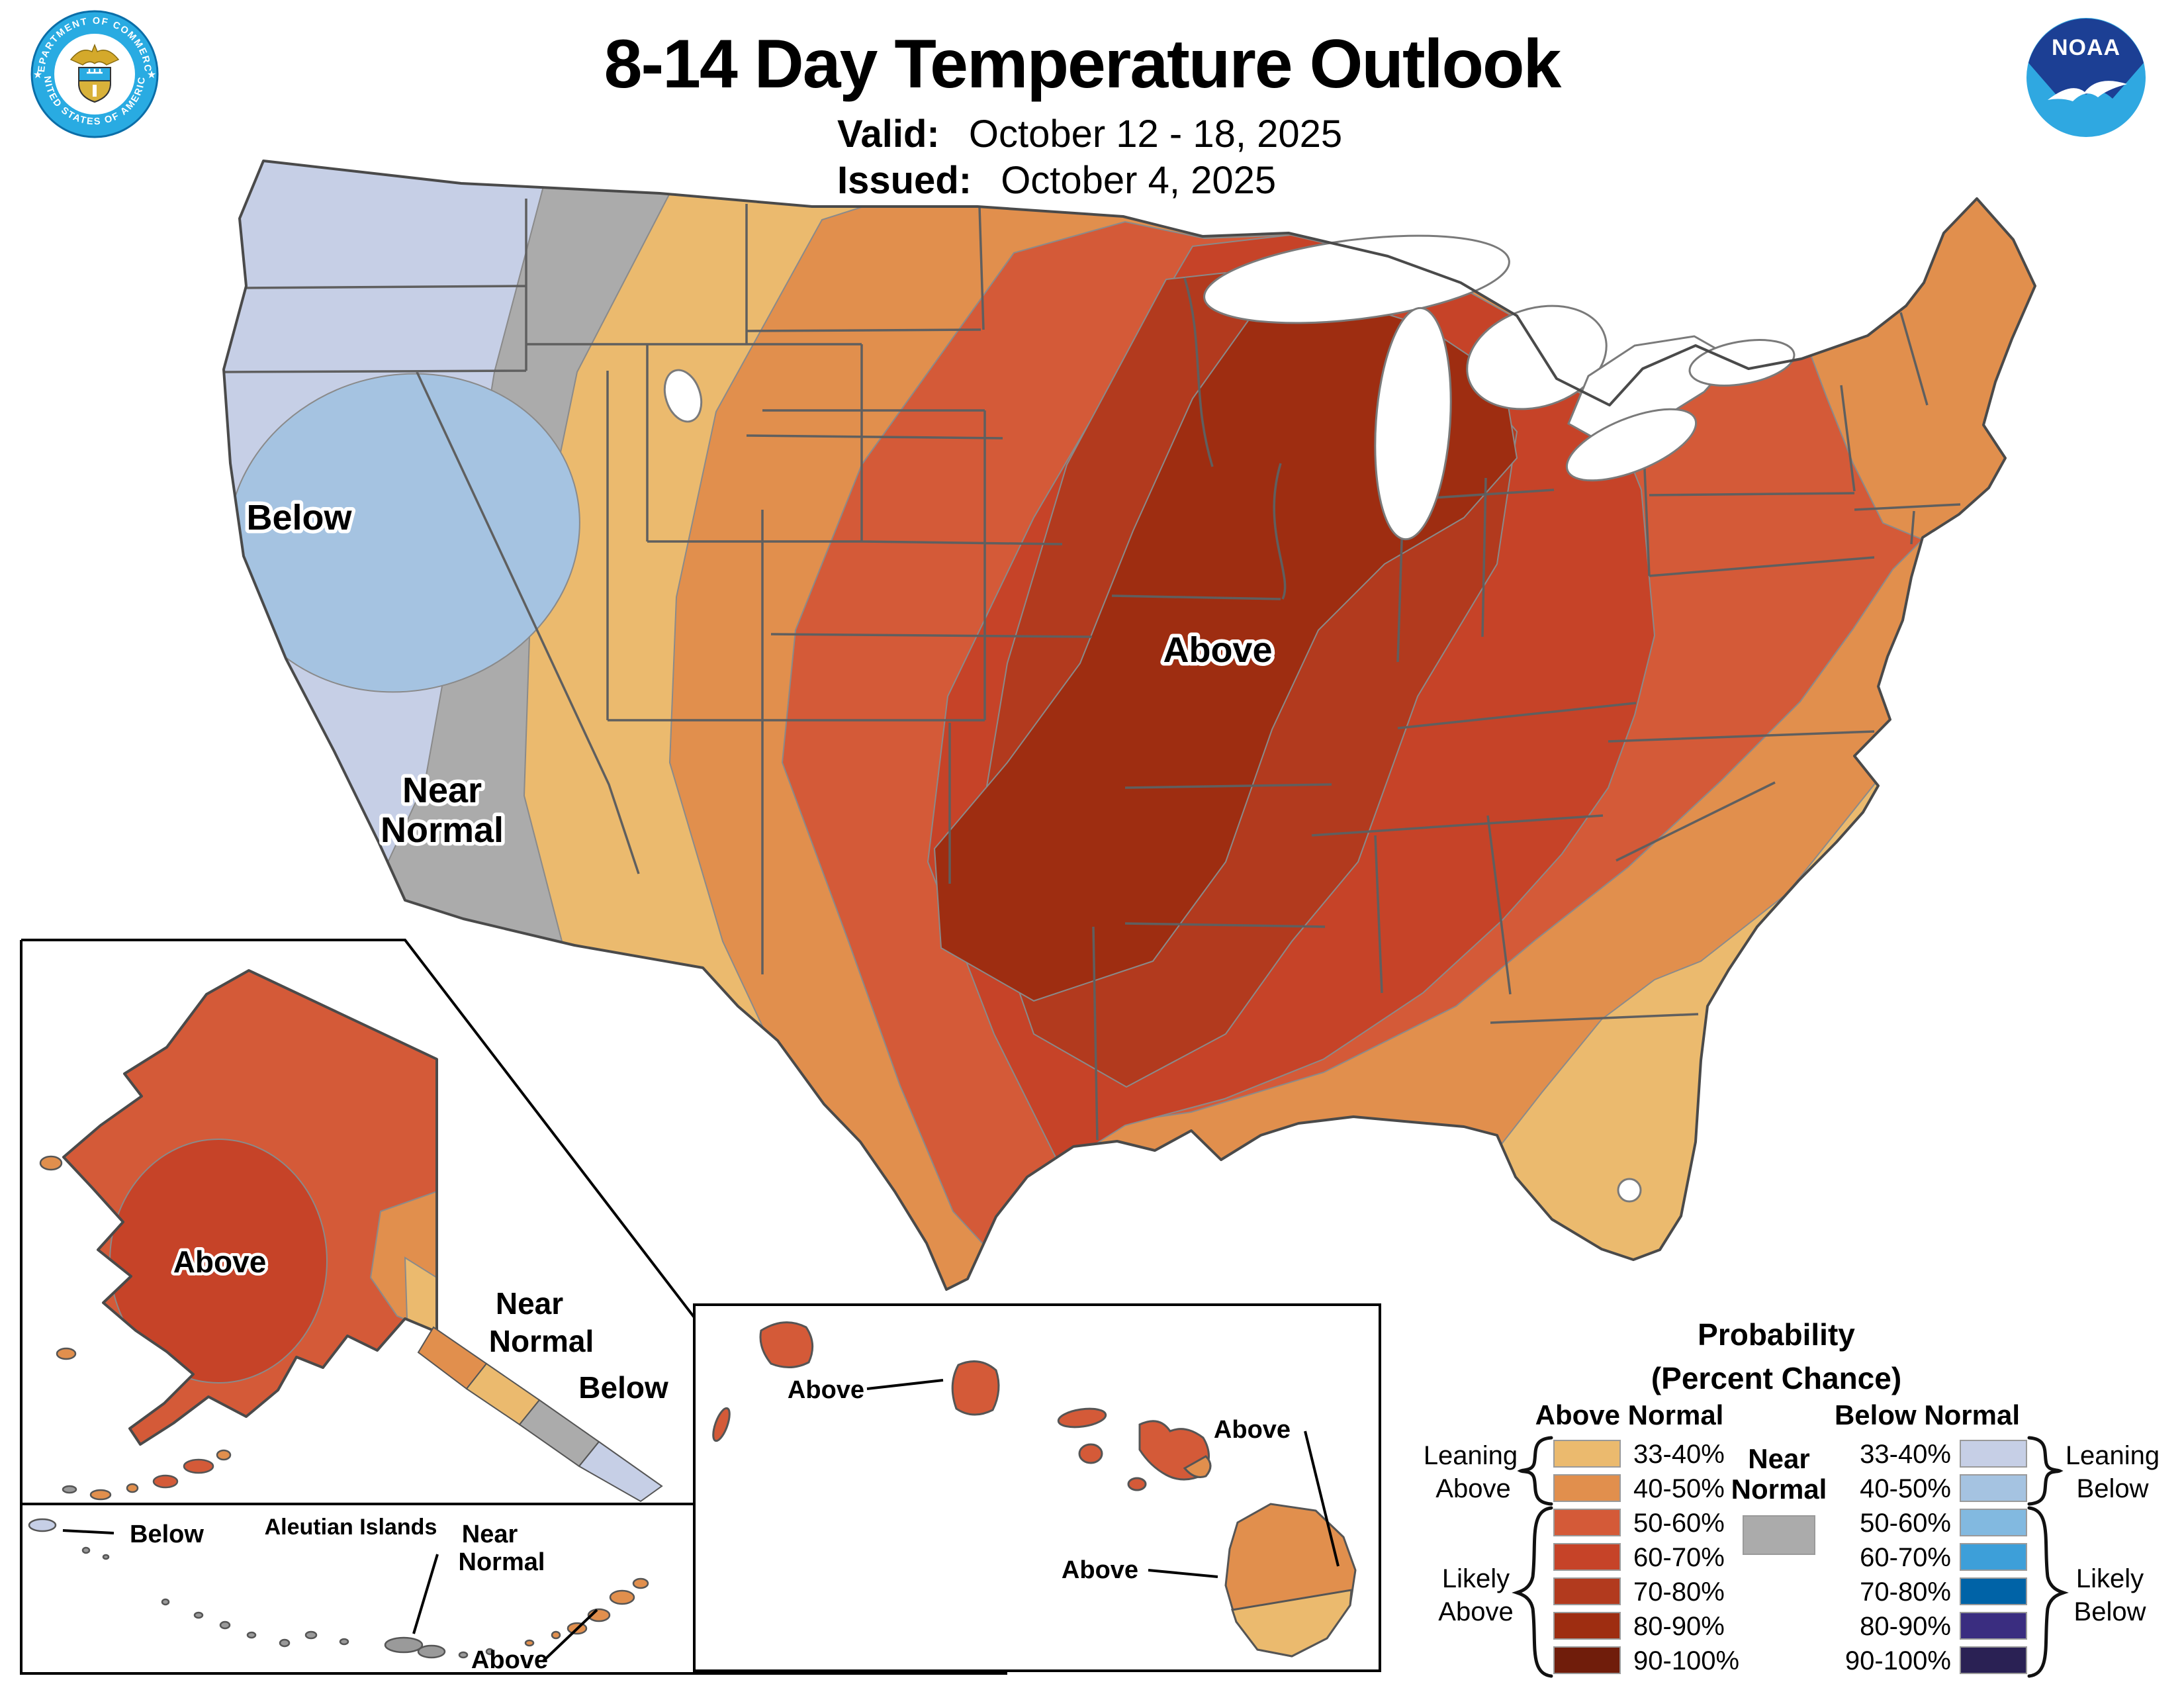 This screenshot has width=2184, height=1688. Describe the element at coordinates (1905, 1454) in the screenshot. I see `below-range-33-40: 33-40%` at that location.